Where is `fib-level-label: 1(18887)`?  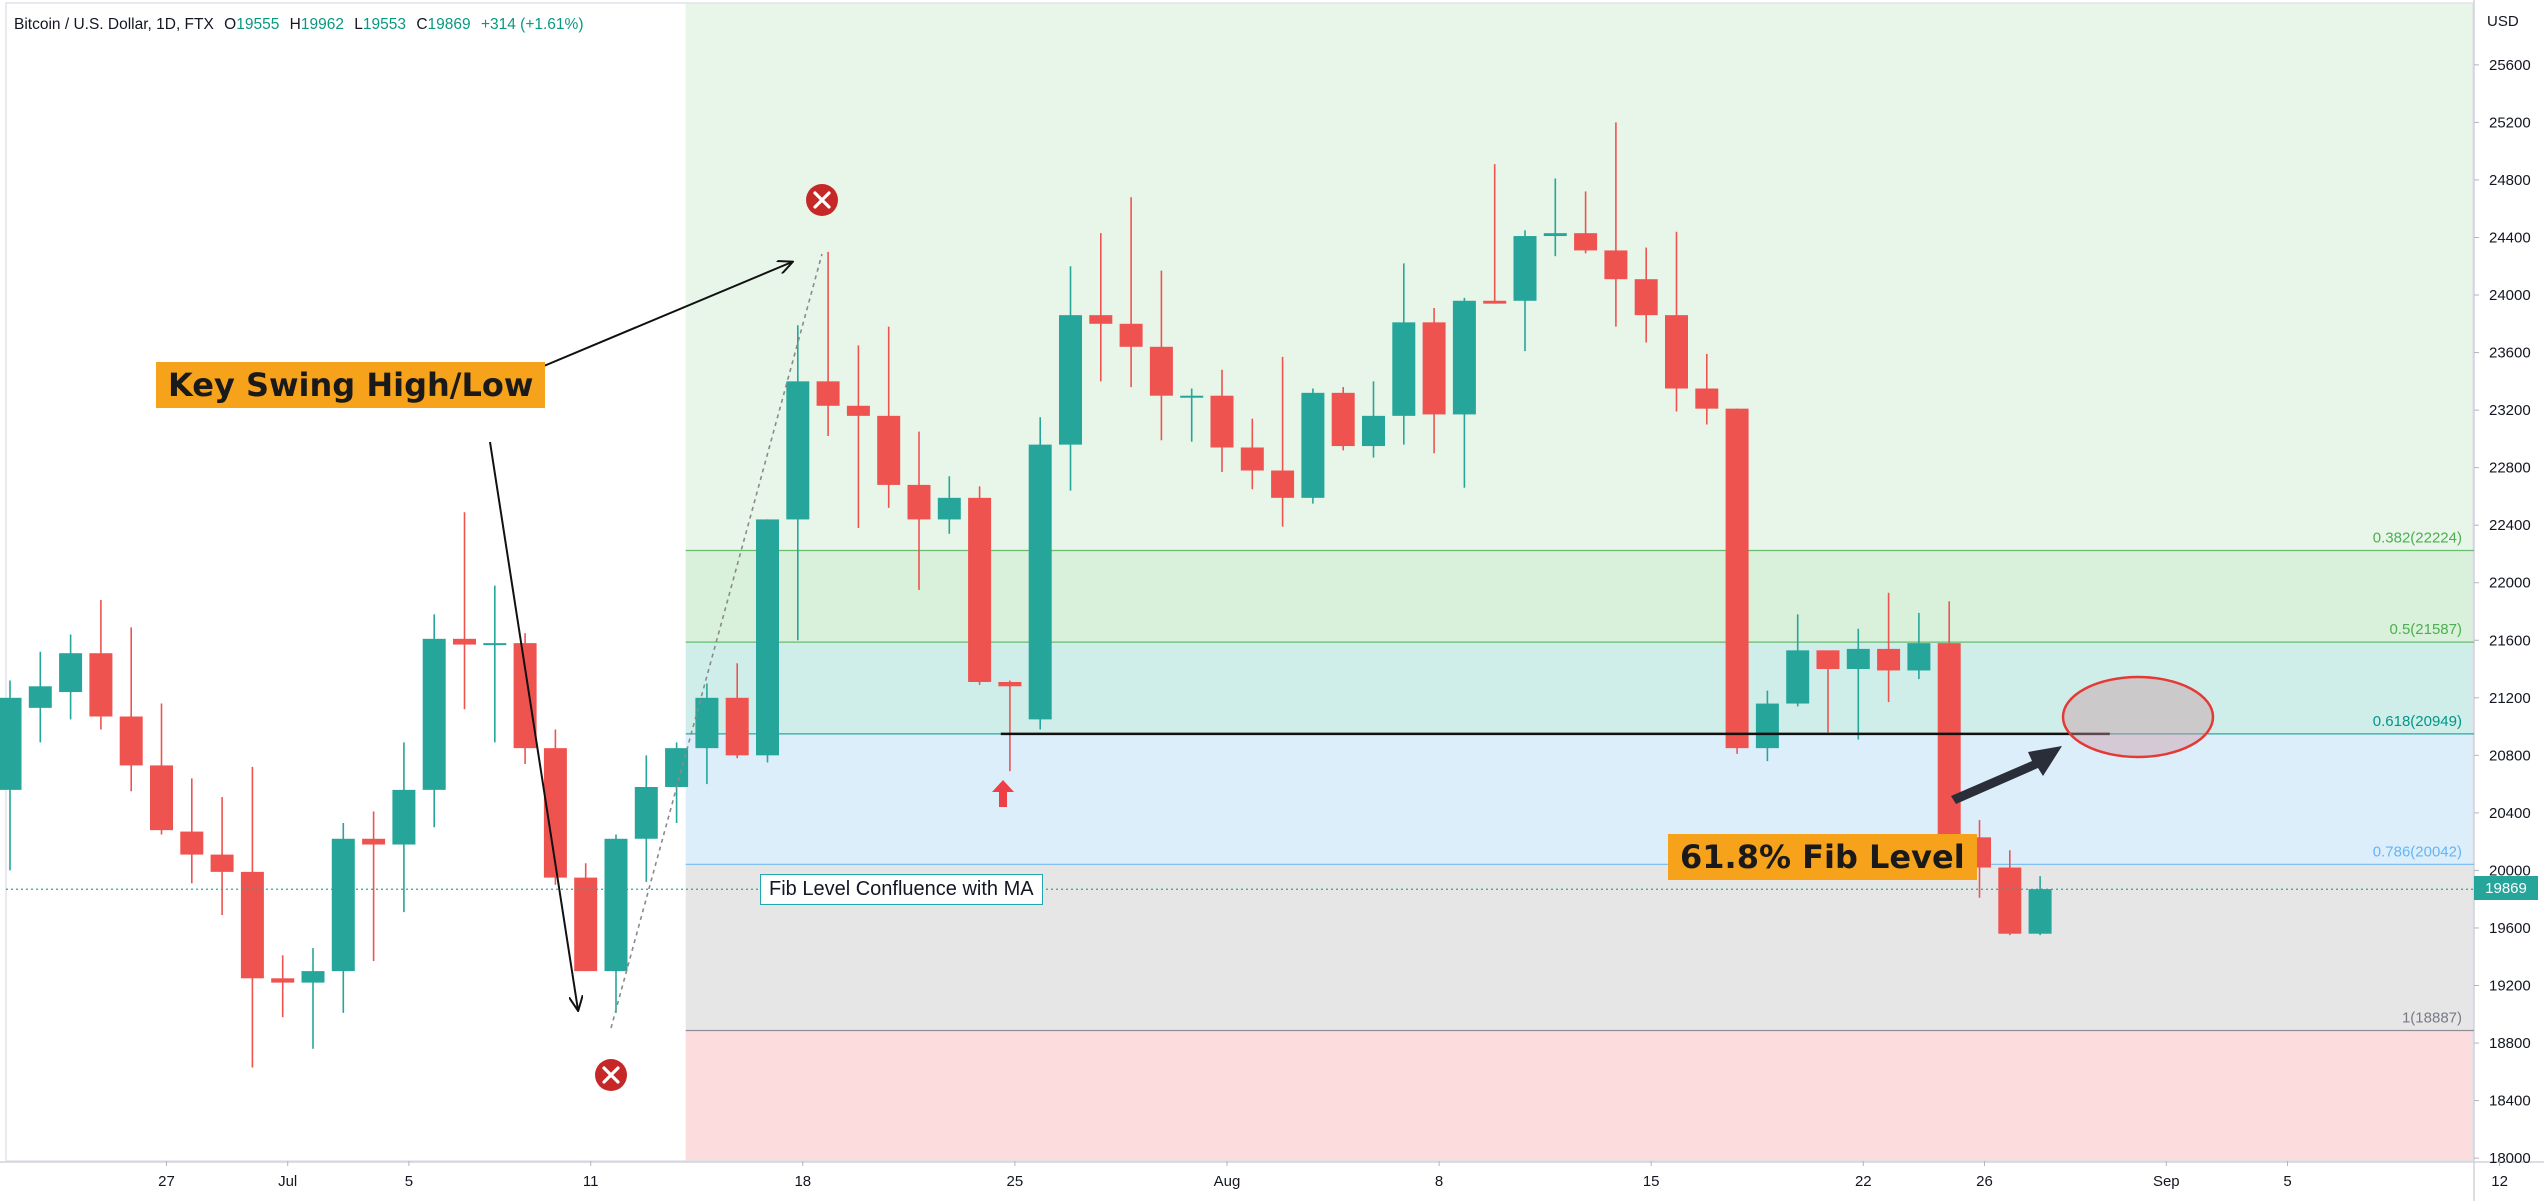 fib-level-label: 1(18887) is located at coordinates (2432, 1018).